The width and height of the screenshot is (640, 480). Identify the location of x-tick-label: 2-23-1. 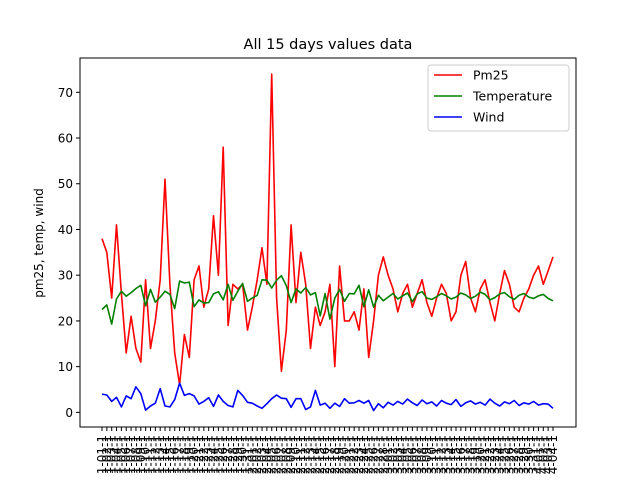
(359, 454).